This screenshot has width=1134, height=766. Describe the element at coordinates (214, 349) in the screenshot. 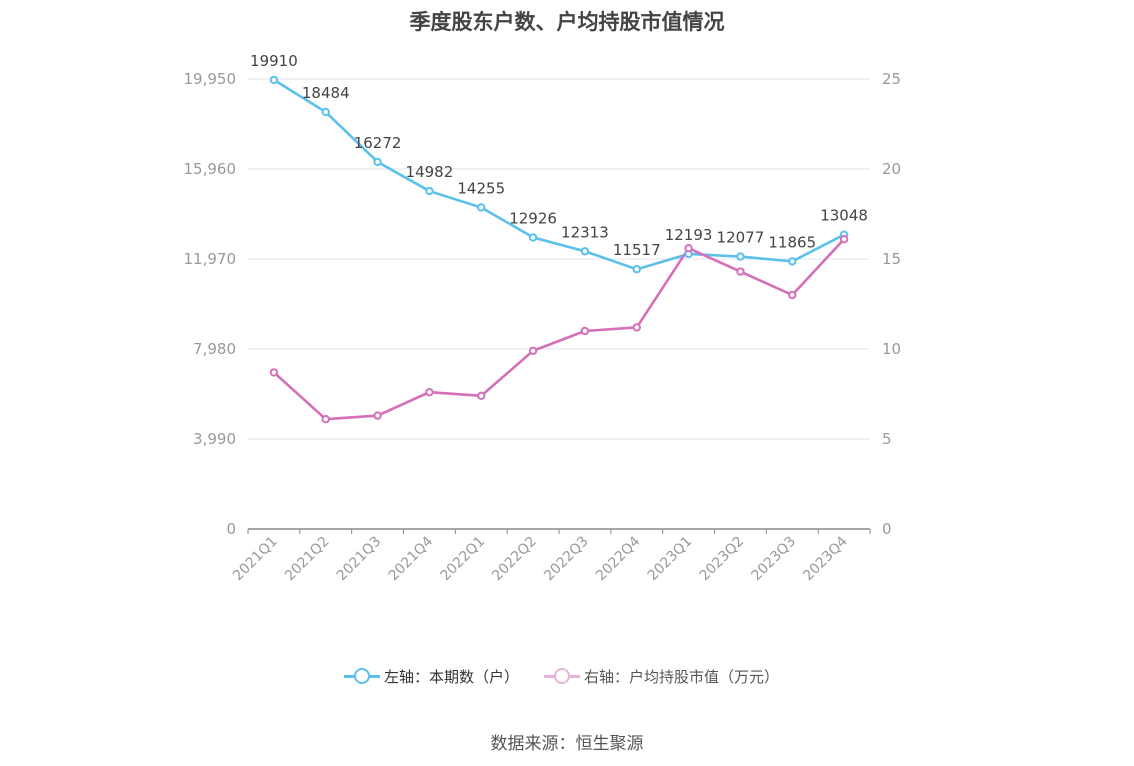

I see `left-axis-tick-label: 7,980` at that location.